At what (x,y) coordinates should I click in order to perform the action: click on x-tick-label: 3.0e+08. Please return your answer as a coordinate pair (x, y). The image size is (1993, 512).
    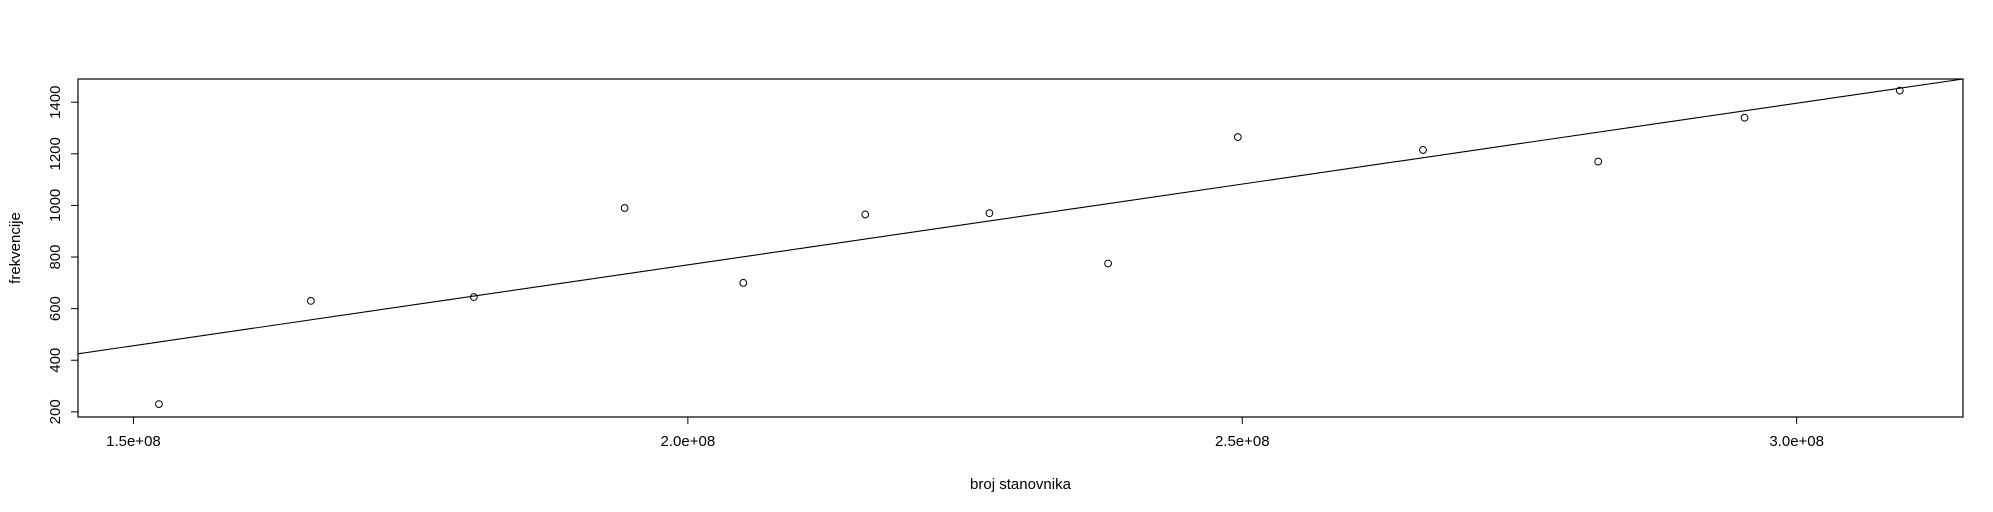
    Looking at the image, I should click on (1796, 441).